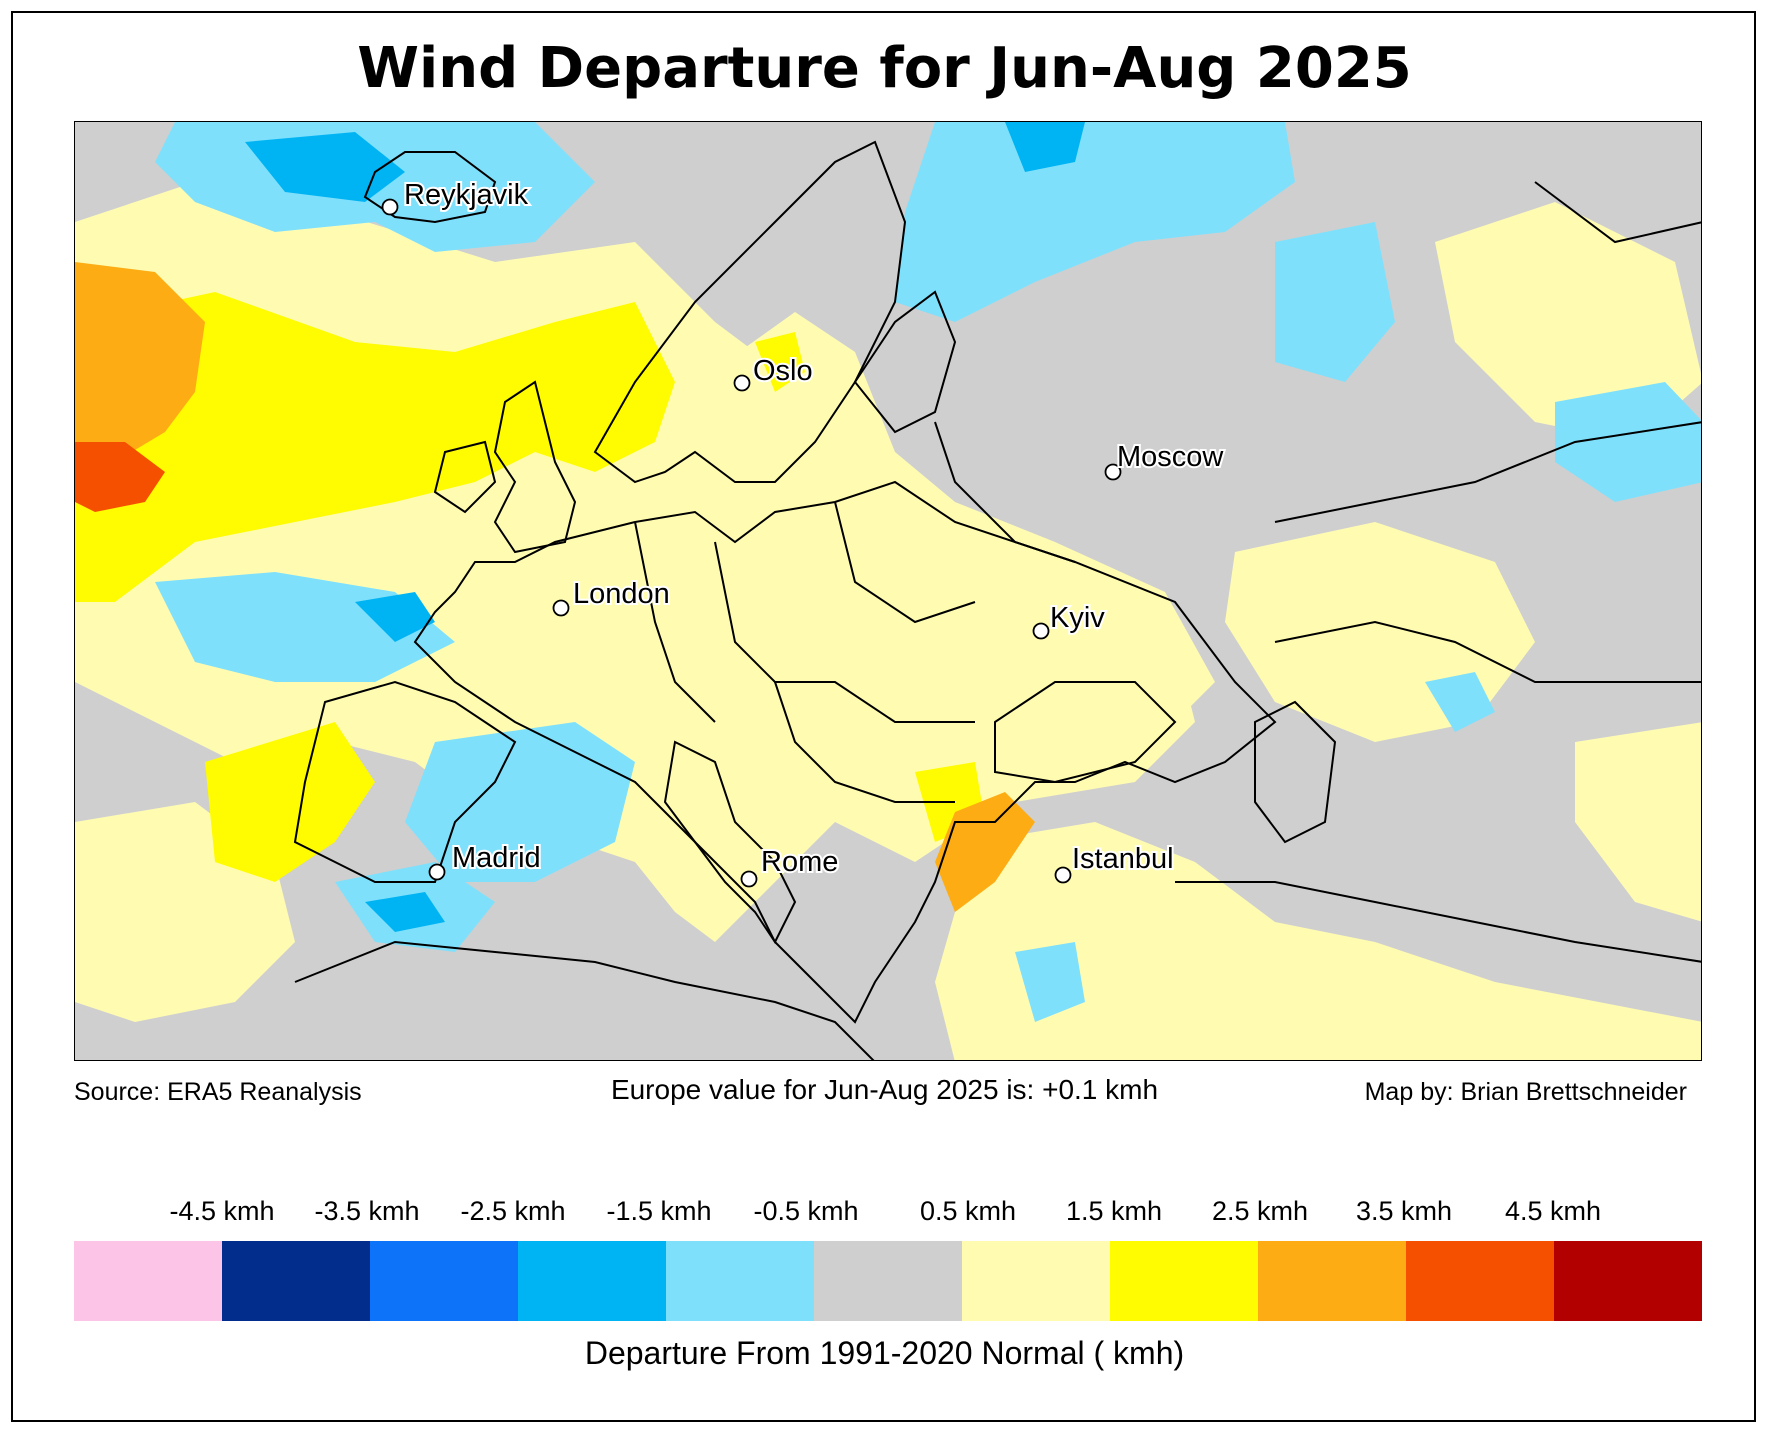  Describe the element at coordinates (884, 1353) in the screenshot. I see `colorbar-label: Departure From 1991-2020 Normal ( kmh)` at that location.